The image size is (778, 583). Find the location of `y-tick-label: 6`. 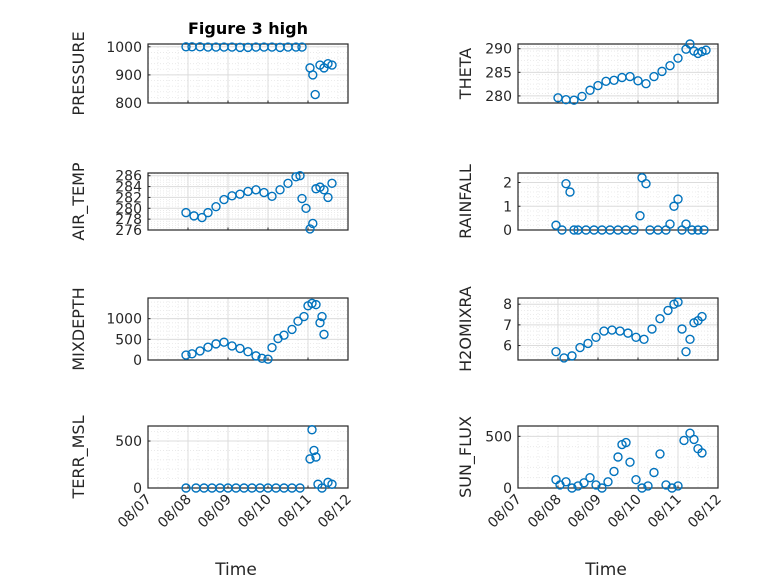

y-tick-label: 6 is located at coordinates (507, 347).